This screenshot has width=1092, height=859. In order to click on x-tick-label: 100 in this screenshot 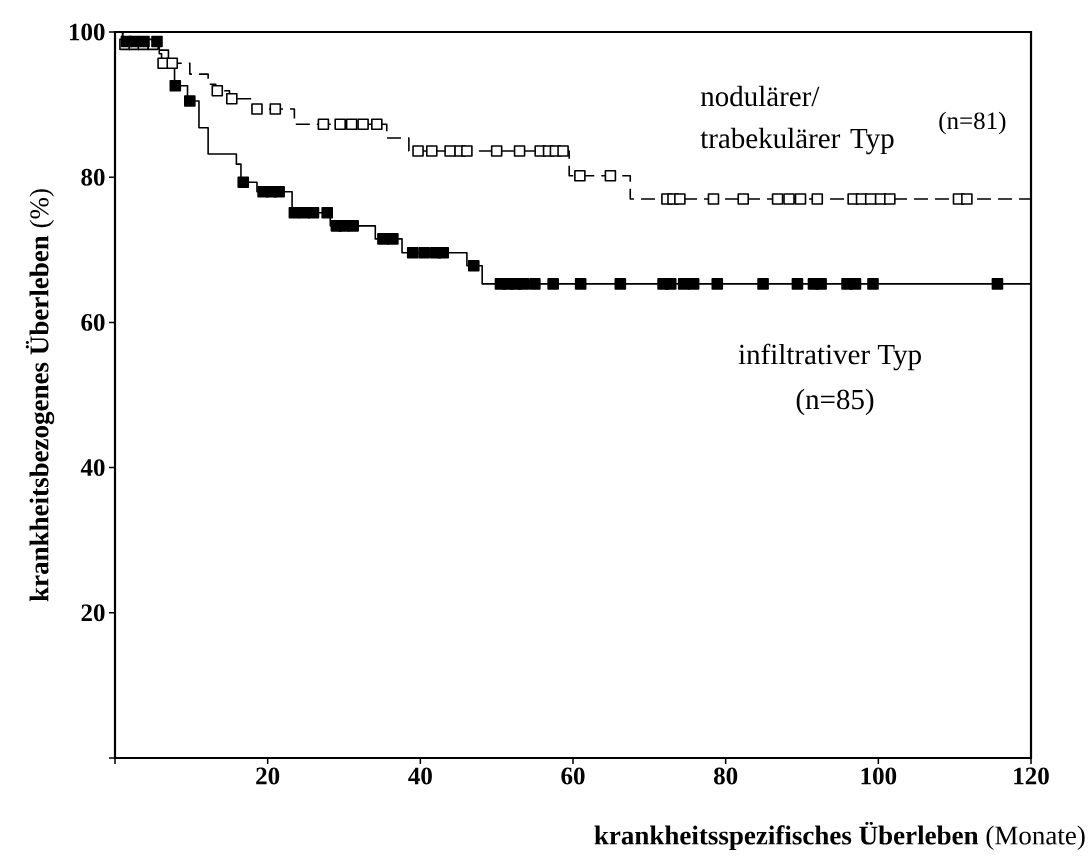, I will do `click(879, 776)`.